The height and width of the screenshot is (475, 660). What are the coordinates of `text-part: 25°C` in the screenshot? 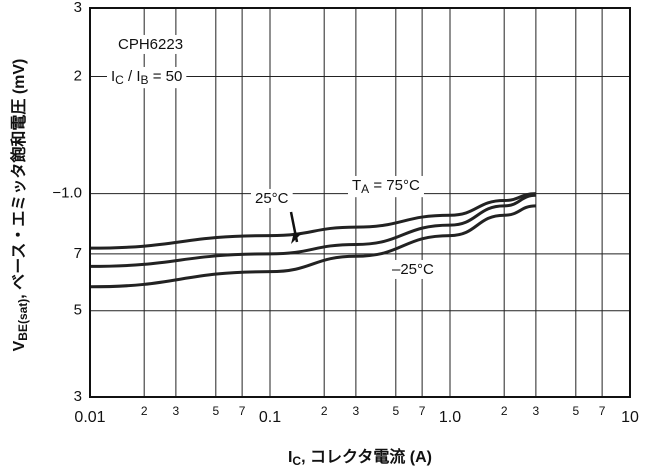 It's located at (272, 198).